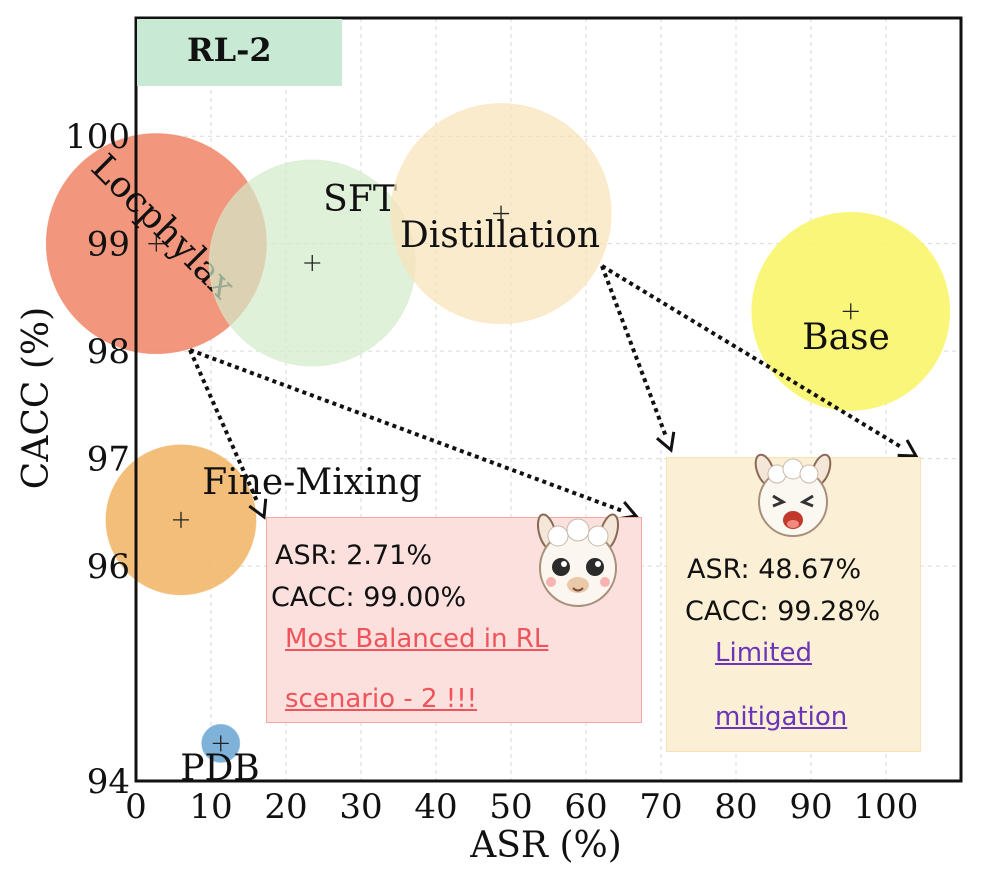 The height and width of the screenshot is (882, 997). Describe the element at coordinates (660, 807) in the screenshot. I see `x-tick-label: 70` at that location.